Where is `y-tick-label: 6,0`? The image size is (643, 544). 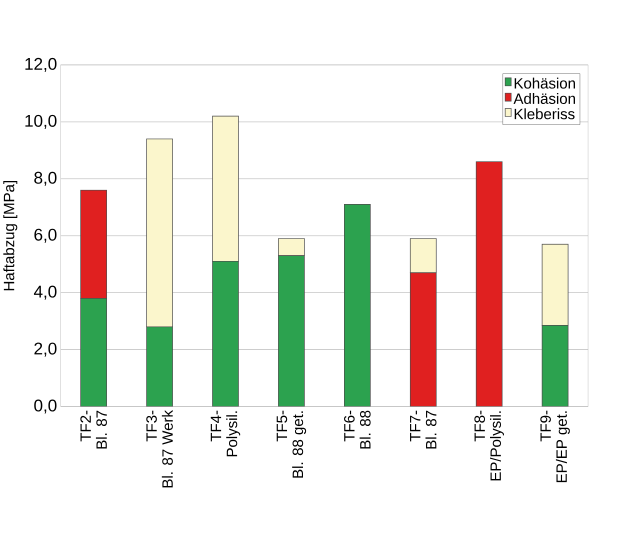
y-tick-label: 6,0 is located at coordinates (45, 235).